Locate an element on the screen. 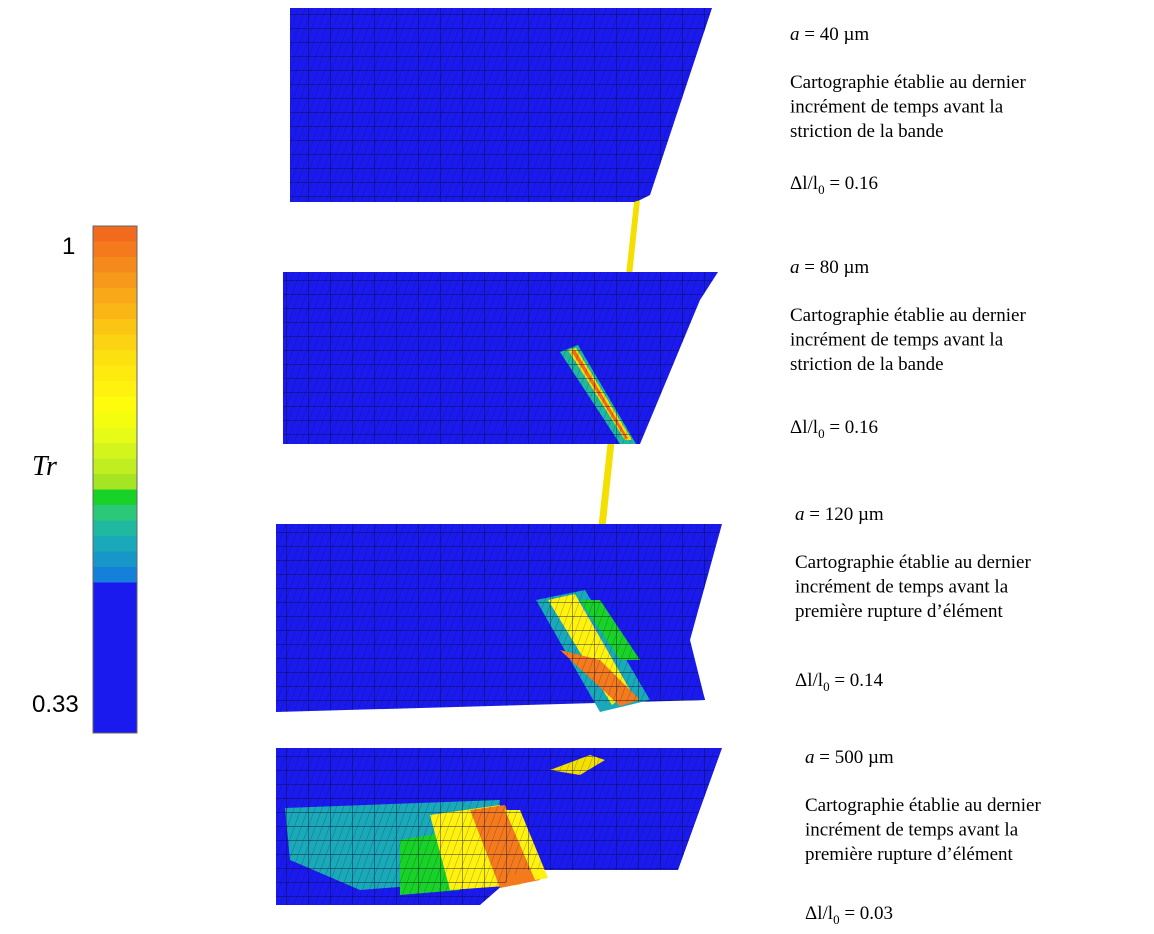  size-label: a = 80 µm is located at coordinates (829, 267).